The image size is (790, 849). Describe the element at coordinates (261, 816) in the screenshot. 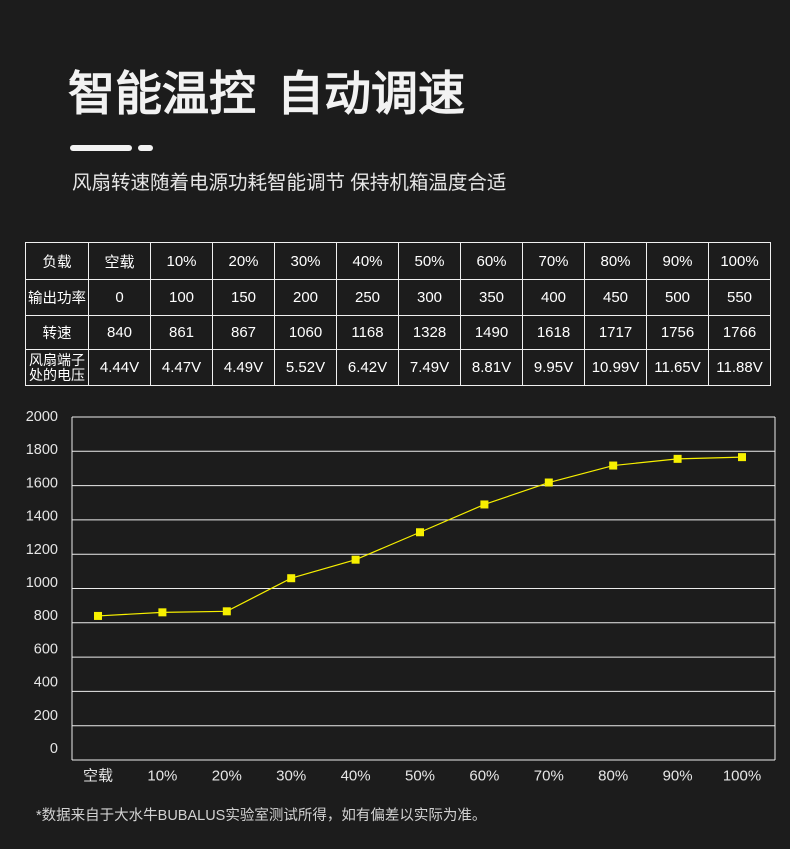

I see `footnote: *数据来自于大水牛BUBALUS实验室测试所得，如有偏差以实际为准。` at that location.